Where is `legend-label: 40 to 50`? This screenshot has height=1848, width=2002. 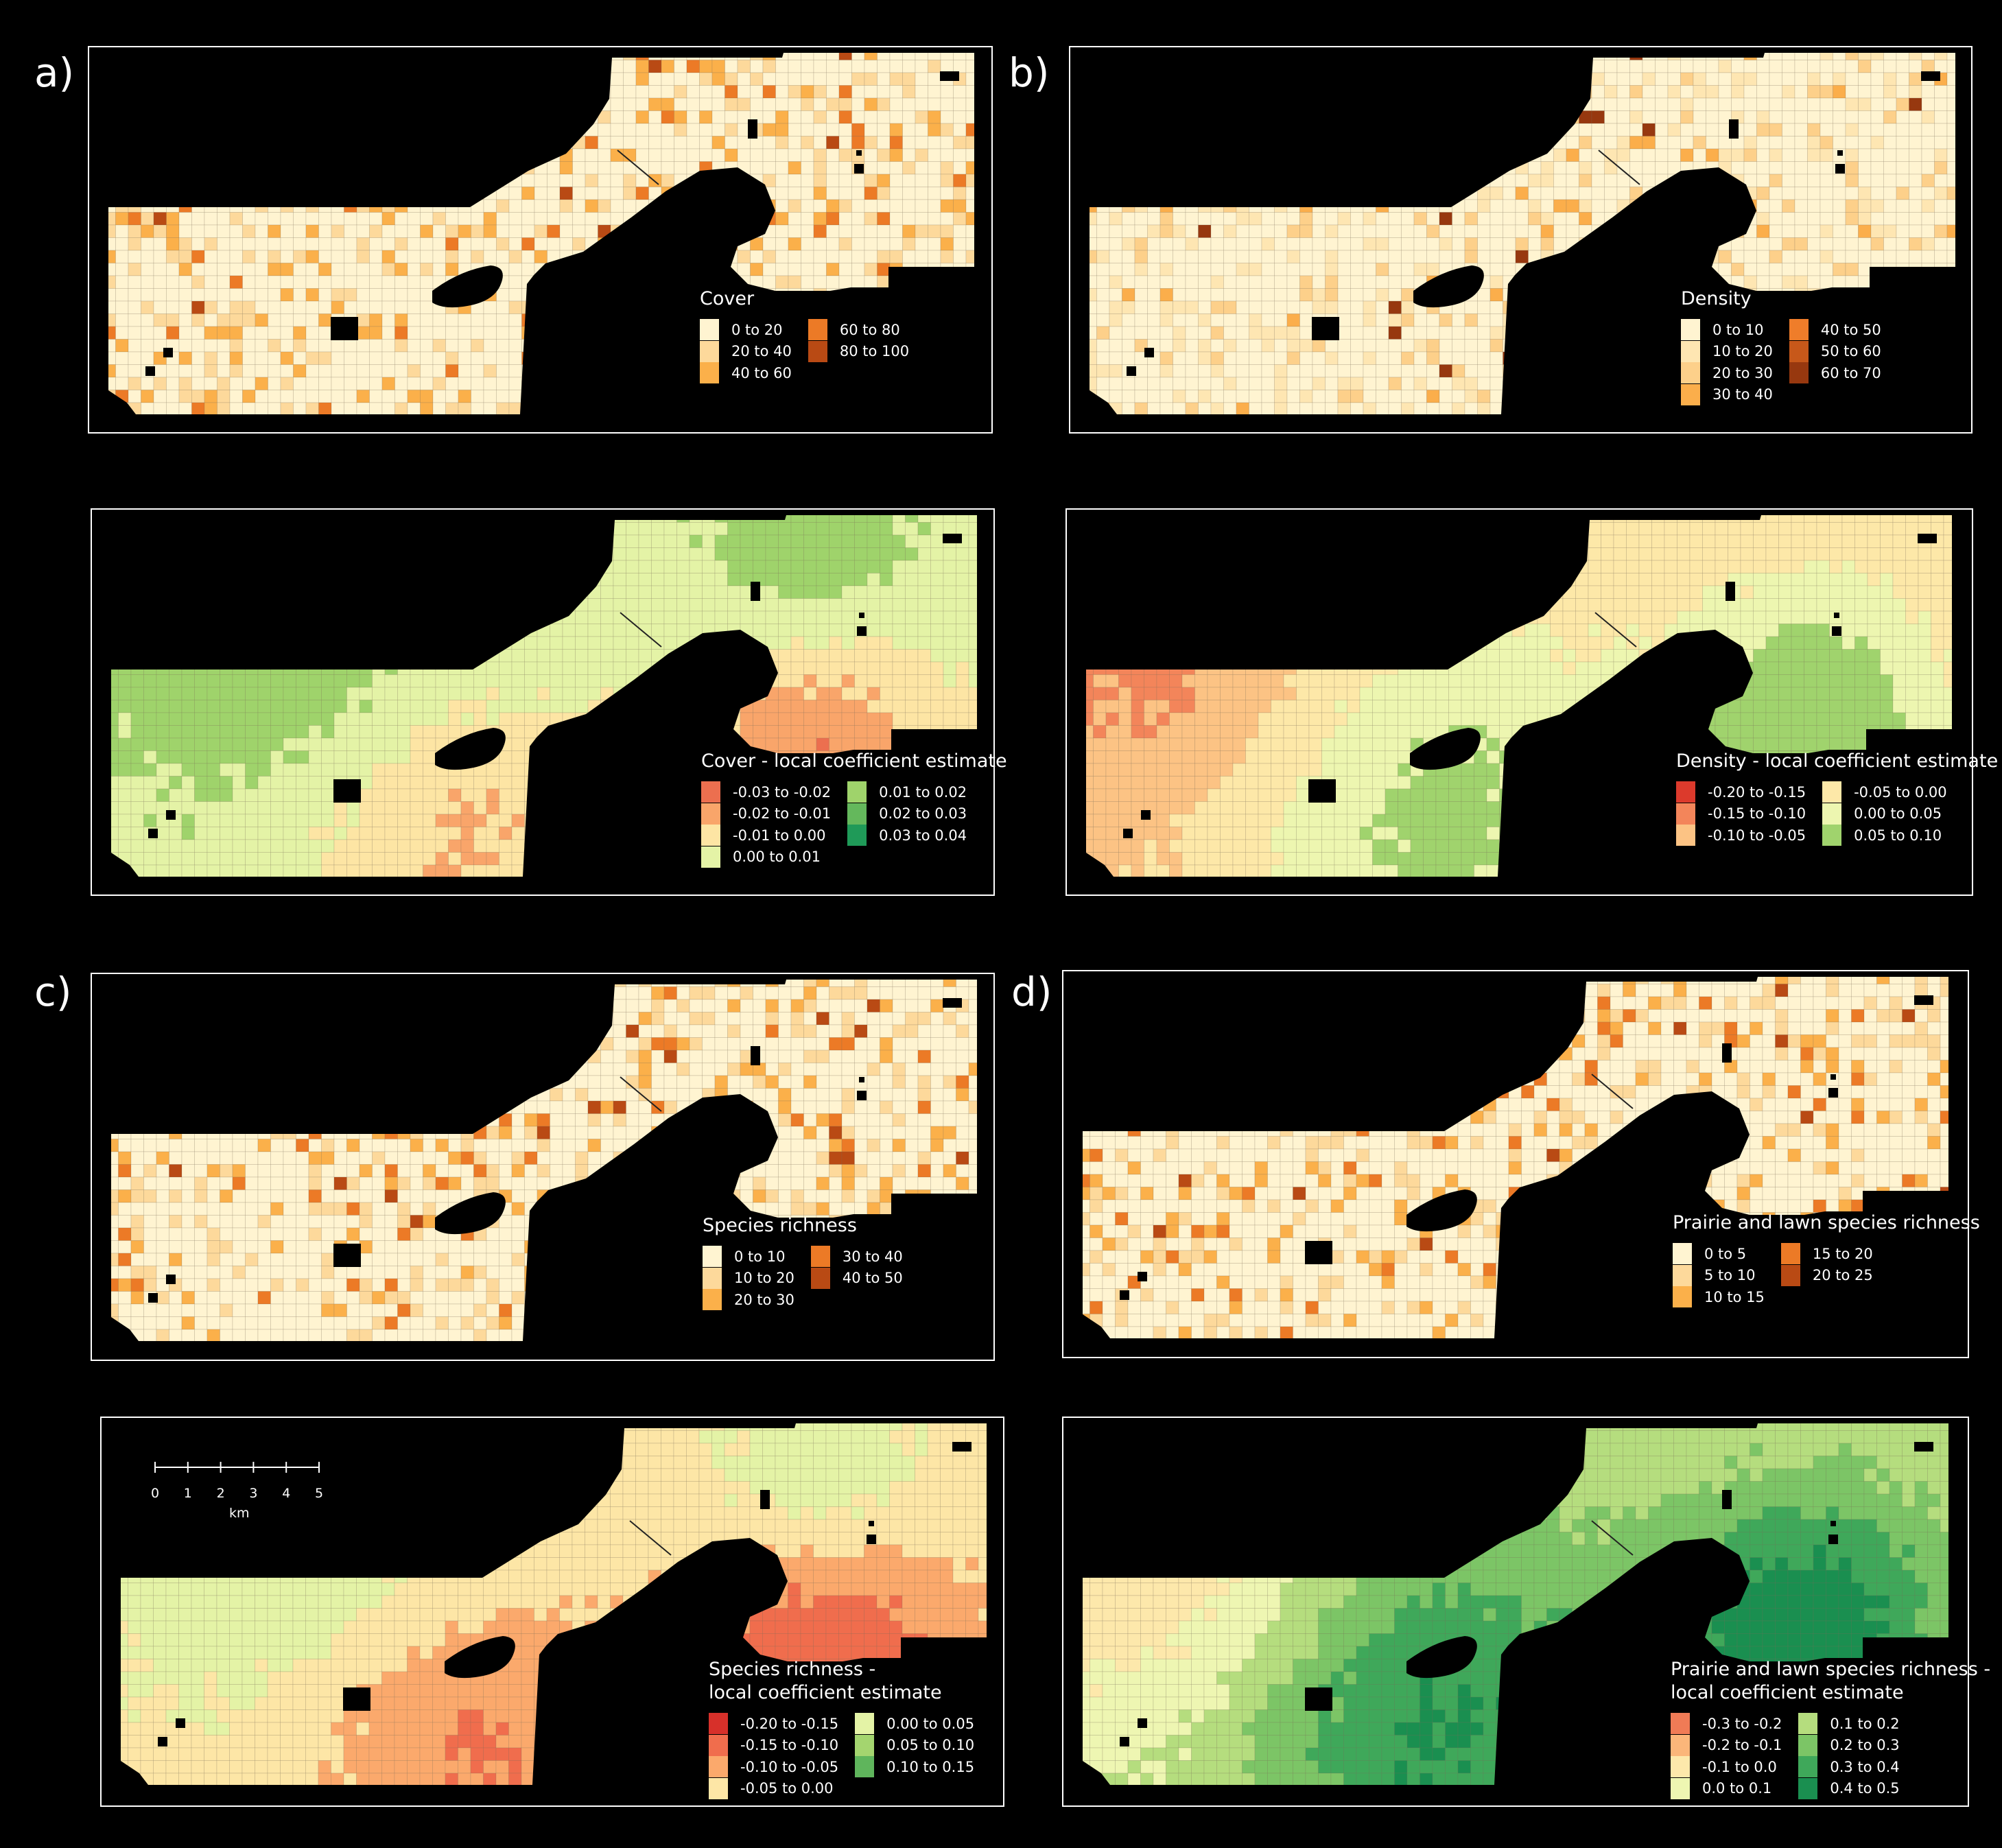 legend-label: 40 to 50 is located at coordinates (1851, 329).